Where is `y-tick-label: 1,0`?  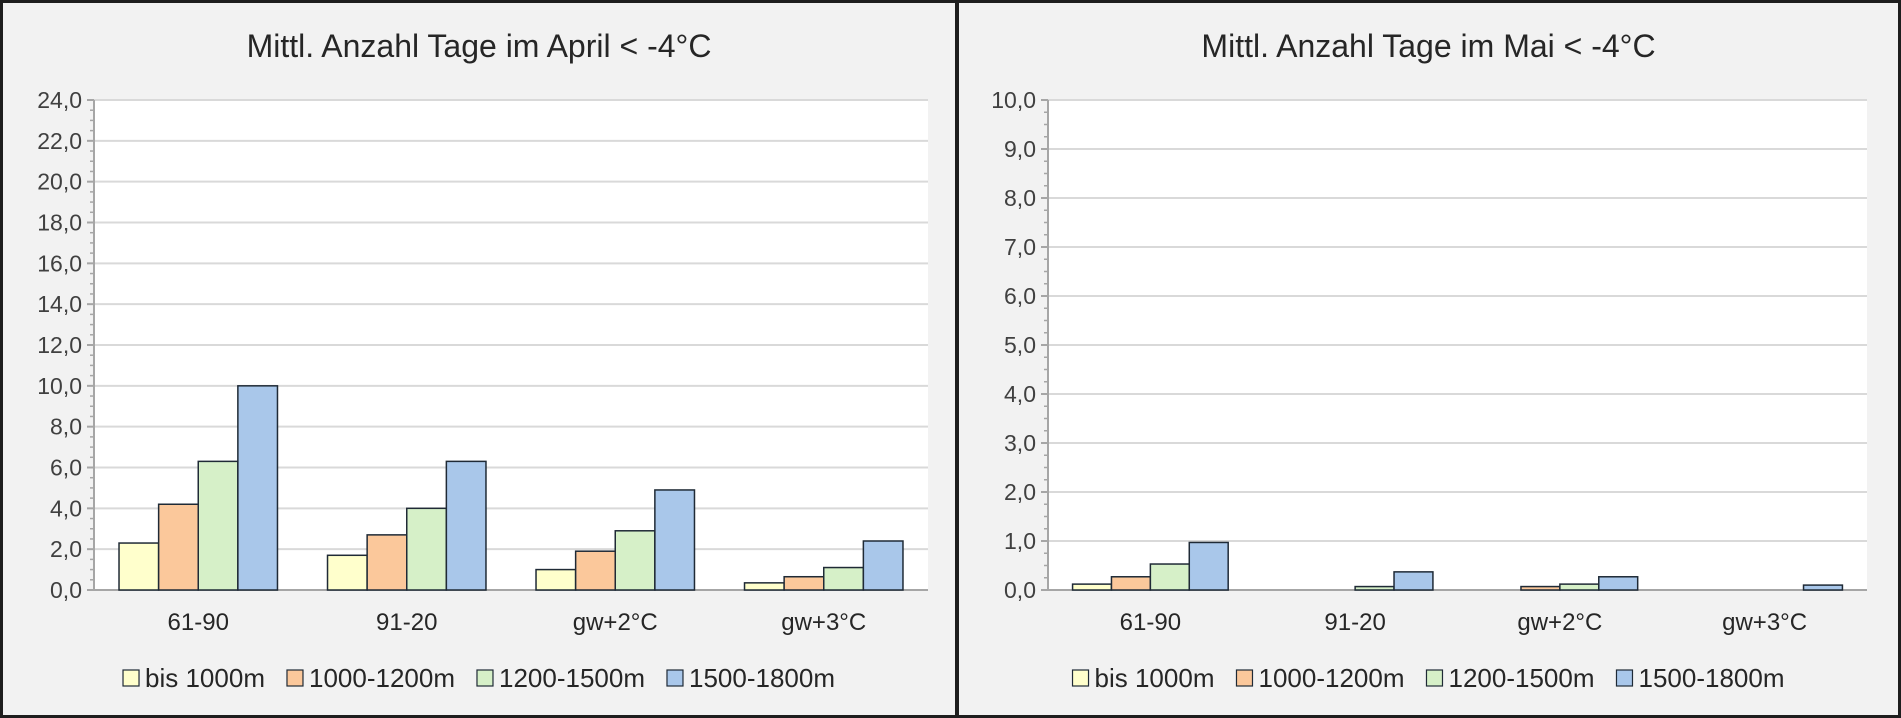 y-tick-label: 1,0 is located at coordinates (1020, 541).